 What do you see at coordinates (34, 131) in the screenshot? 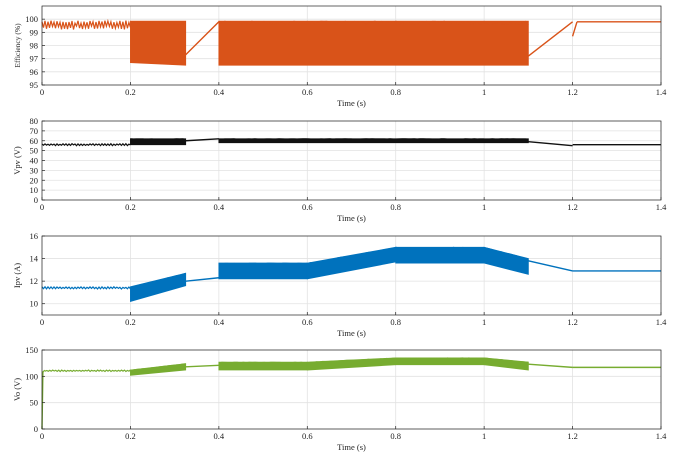
I see `y-tick-label: 70` at bounding box center [34, 131].